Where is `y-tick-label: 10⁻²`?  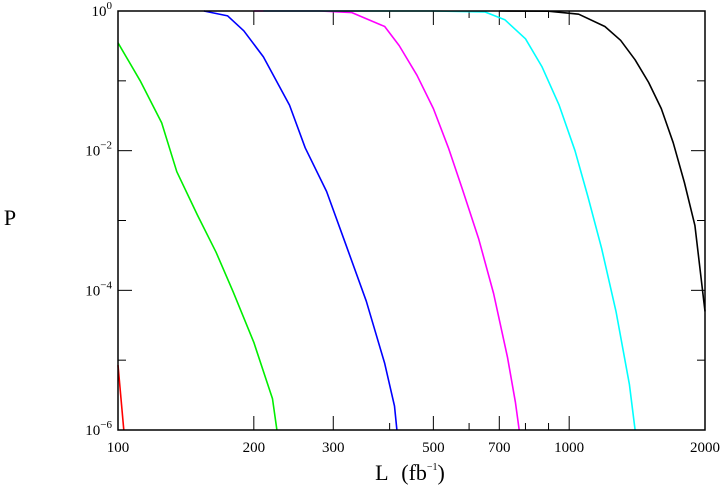
y-tick-label: 10⁻² is located at coordinates (98, 150).